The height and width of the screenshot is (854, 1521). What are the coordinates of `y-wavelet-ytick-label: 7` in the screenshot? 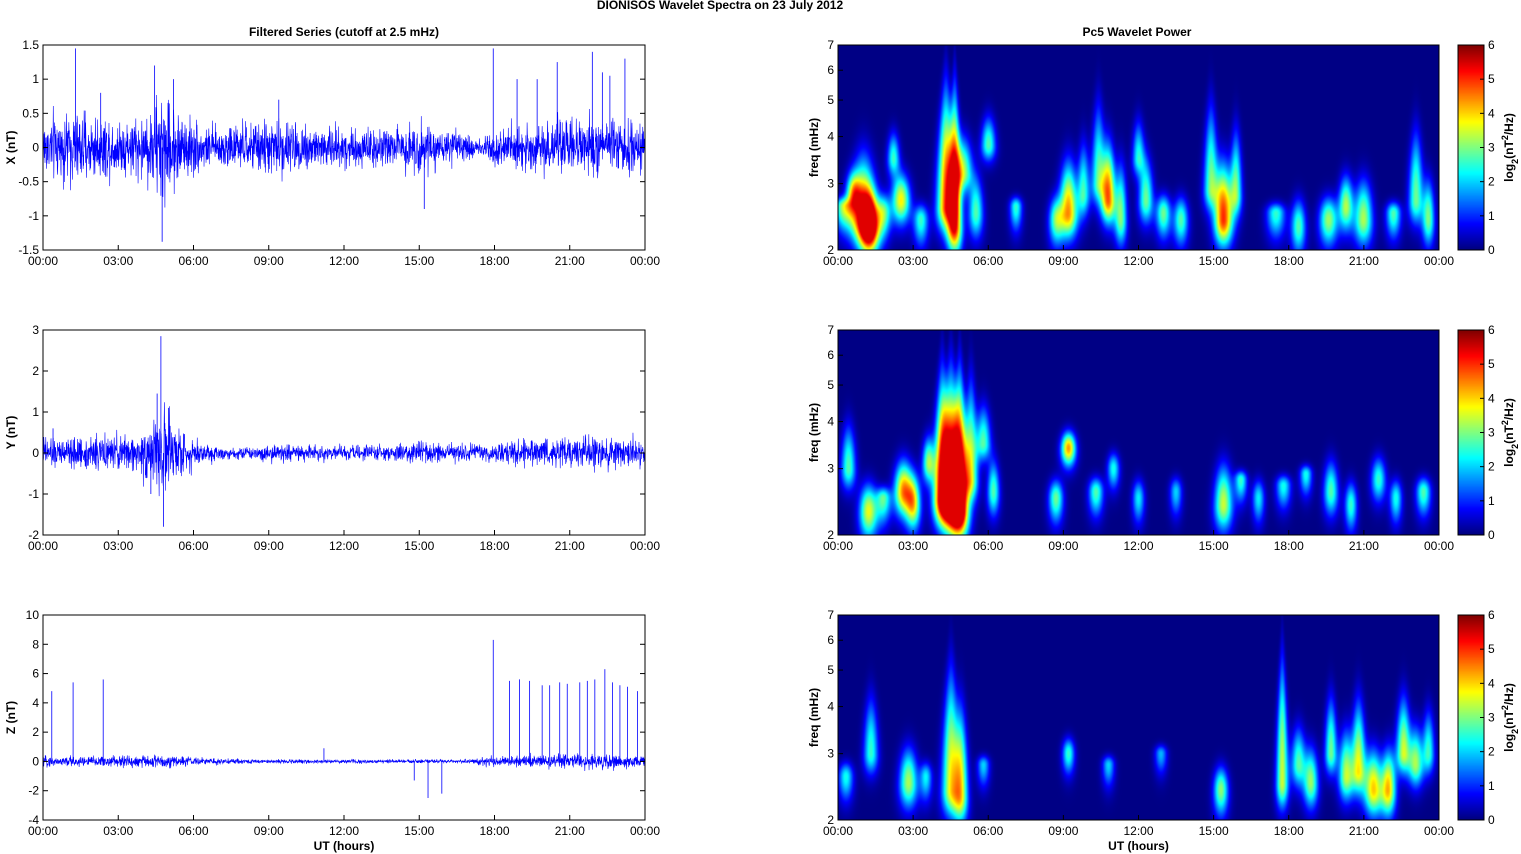 It's located at (830, 330).